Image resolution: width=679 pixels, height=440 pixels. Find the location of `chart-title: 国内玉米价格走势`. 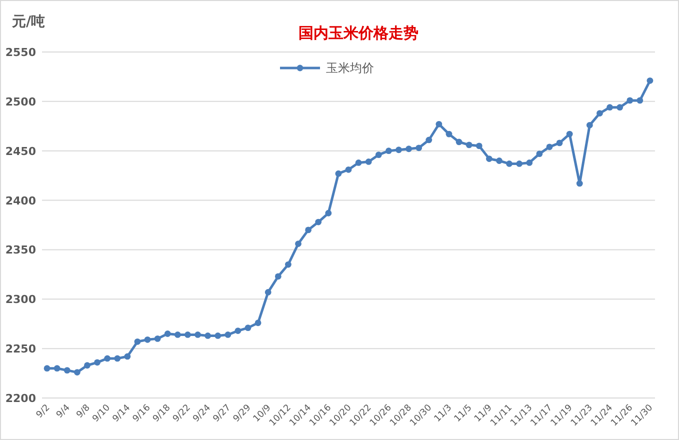

chart-title: 国内玉米价格走势 is located at coordinates (358, 33).